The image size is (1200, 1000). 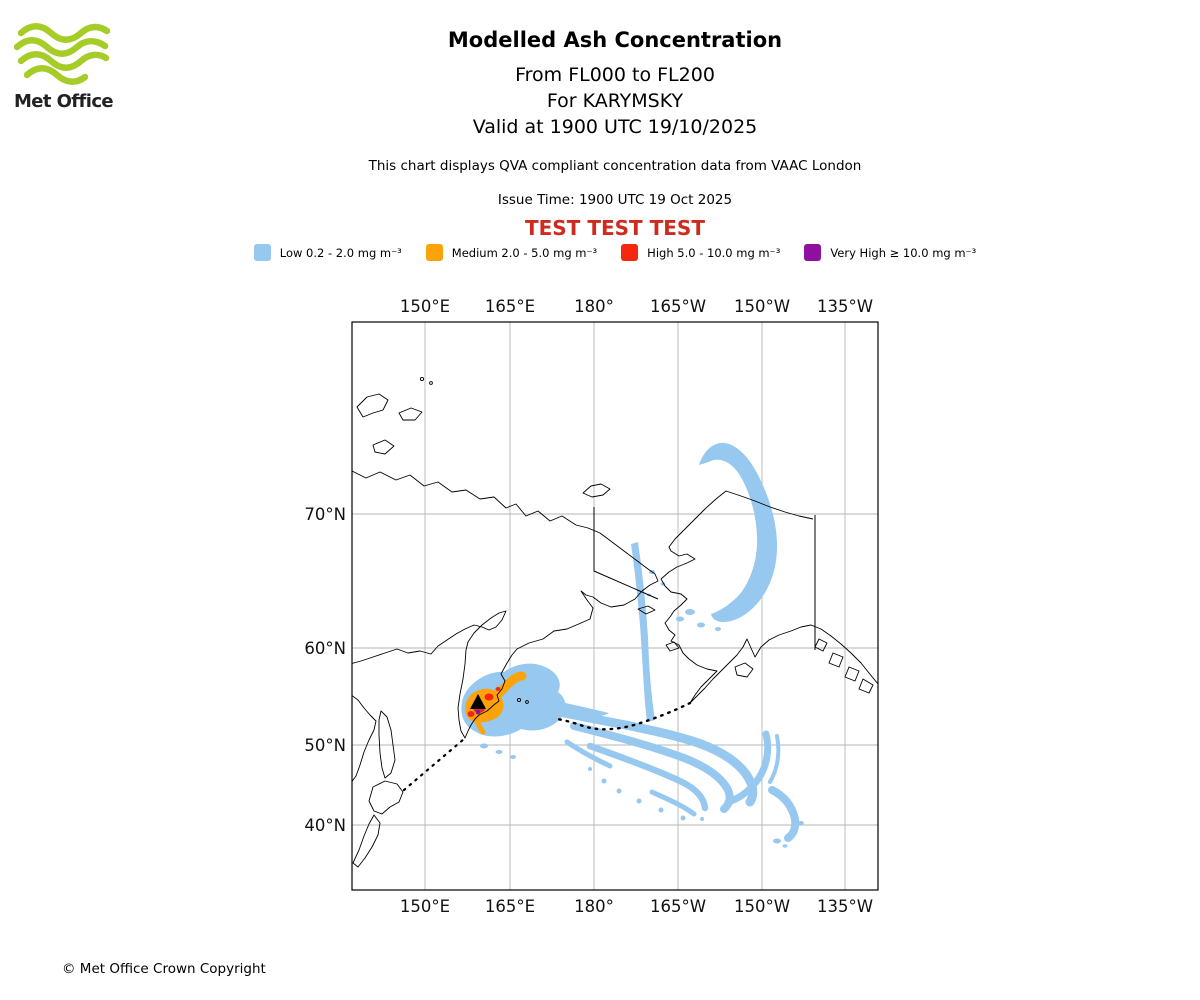 I want to click on y-tick-label: 50°N, so click(x=325, y=745).